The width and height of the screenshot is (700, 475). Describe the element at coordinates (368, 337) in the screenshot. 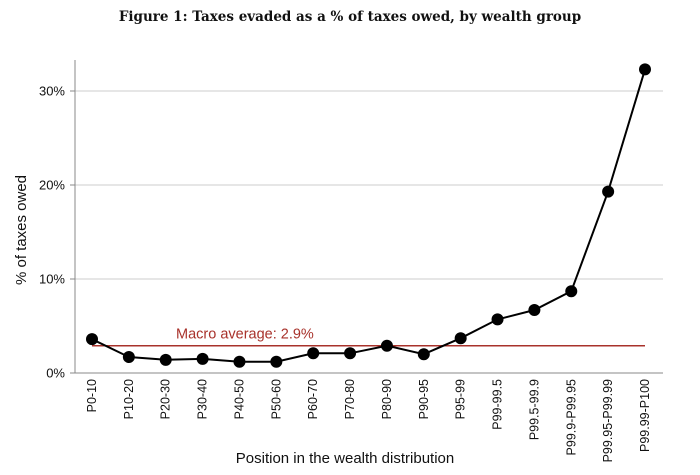

I see `reference-line-group: Macro average: 2.9%` at that location.